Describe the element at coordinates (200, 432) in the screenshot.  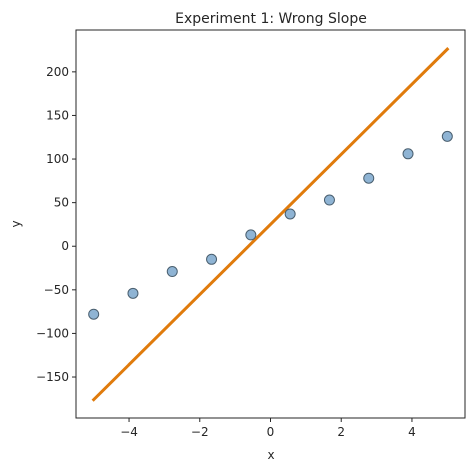
I see `x-tick-label: −2` at that location.